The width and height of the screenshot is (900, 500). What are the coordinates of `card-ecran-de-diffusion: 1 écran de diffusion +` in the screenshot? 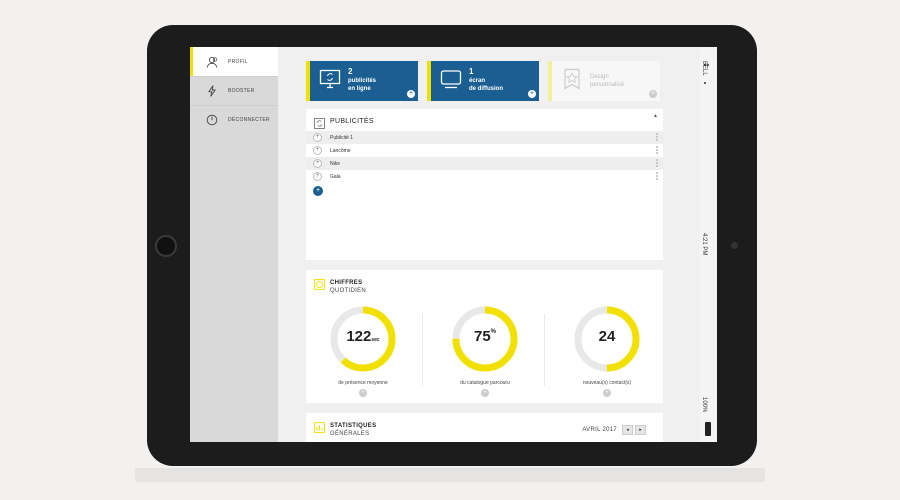 It's located at (483, 81).